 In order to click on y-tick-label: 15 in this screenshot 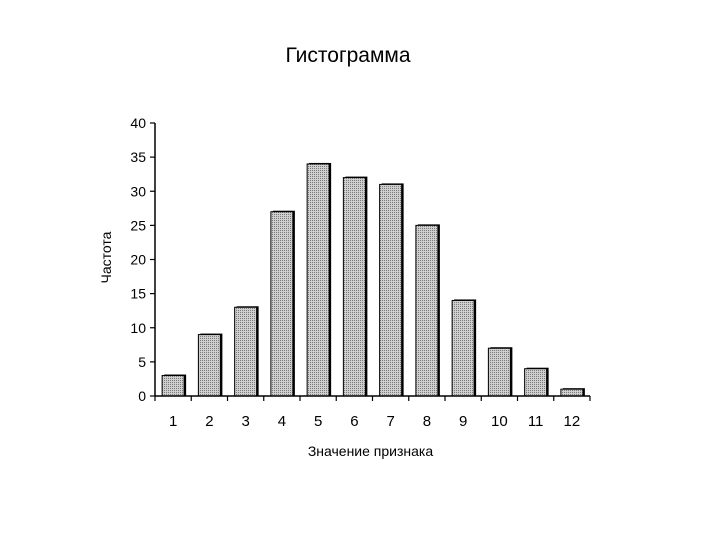, I will do `click(138, 294)`.